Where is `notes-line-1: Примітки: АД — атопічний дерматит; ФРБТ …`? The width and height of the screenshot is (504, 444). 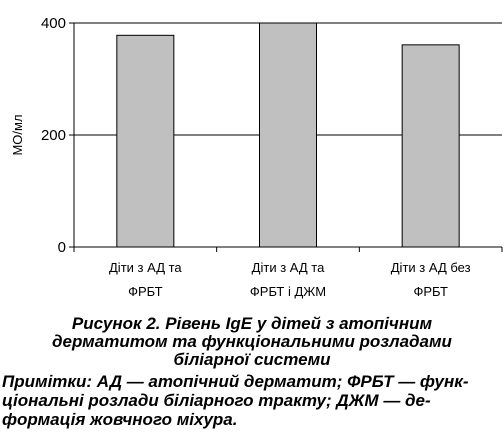
notes-line-1: Примітки: АД — атопічний дерматит; ФРБТ … is located at coordinates (235, 381).